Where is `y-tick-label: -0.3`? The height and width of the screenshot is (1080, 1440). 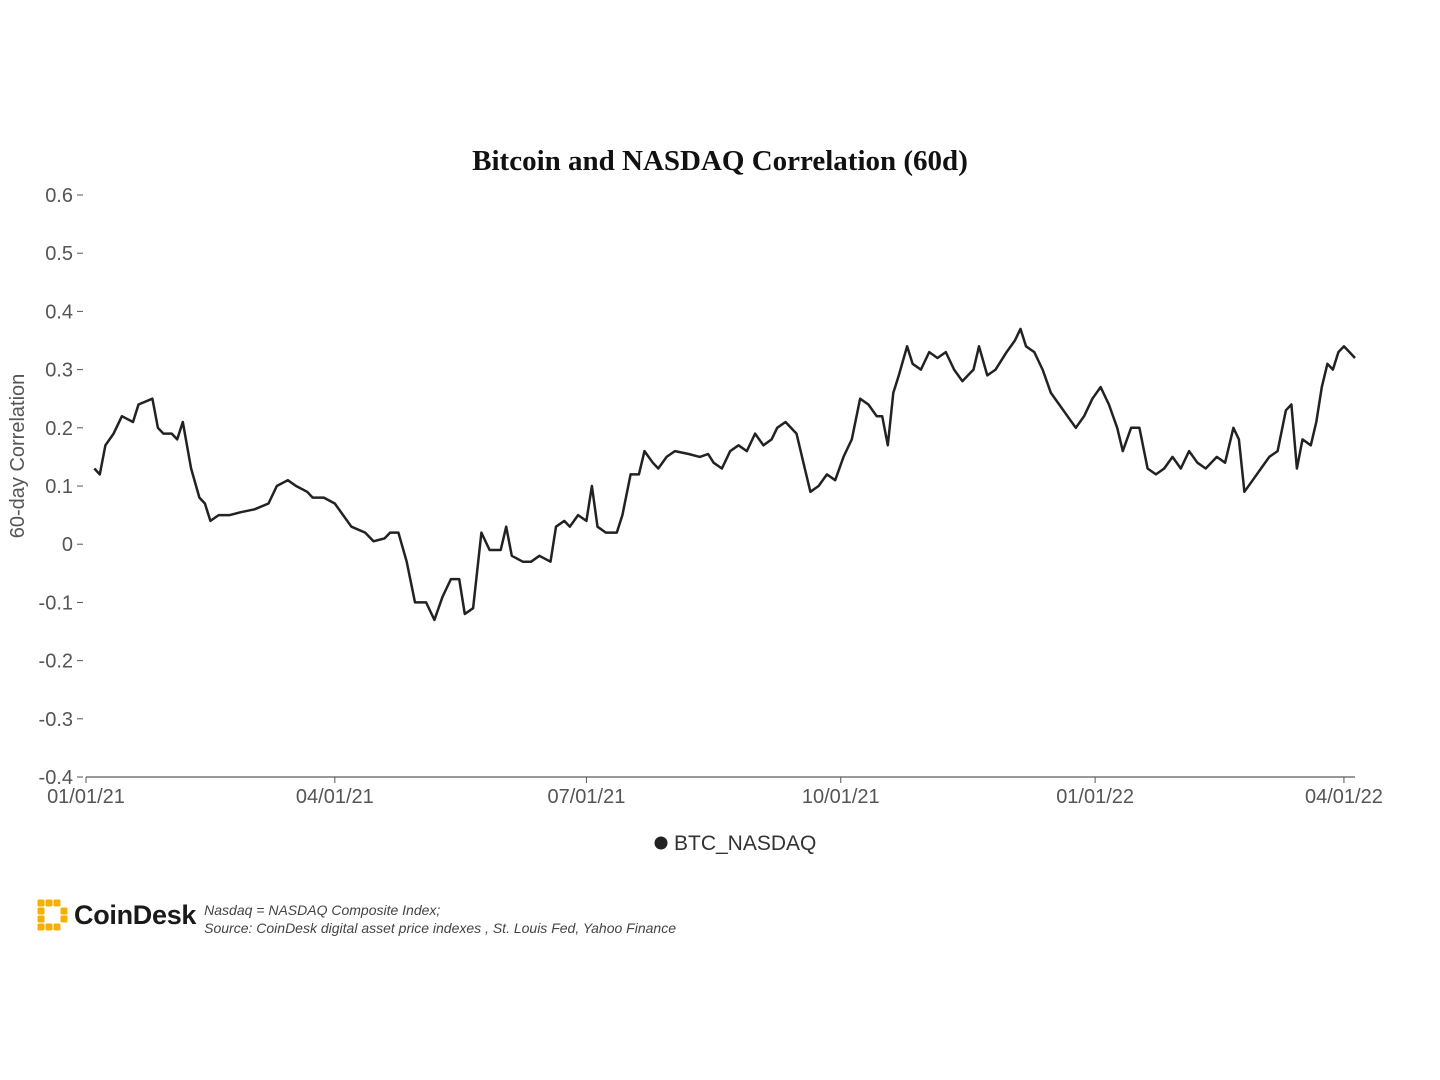
y-tick-label: -0.3 is located at coordinates (56, 720).